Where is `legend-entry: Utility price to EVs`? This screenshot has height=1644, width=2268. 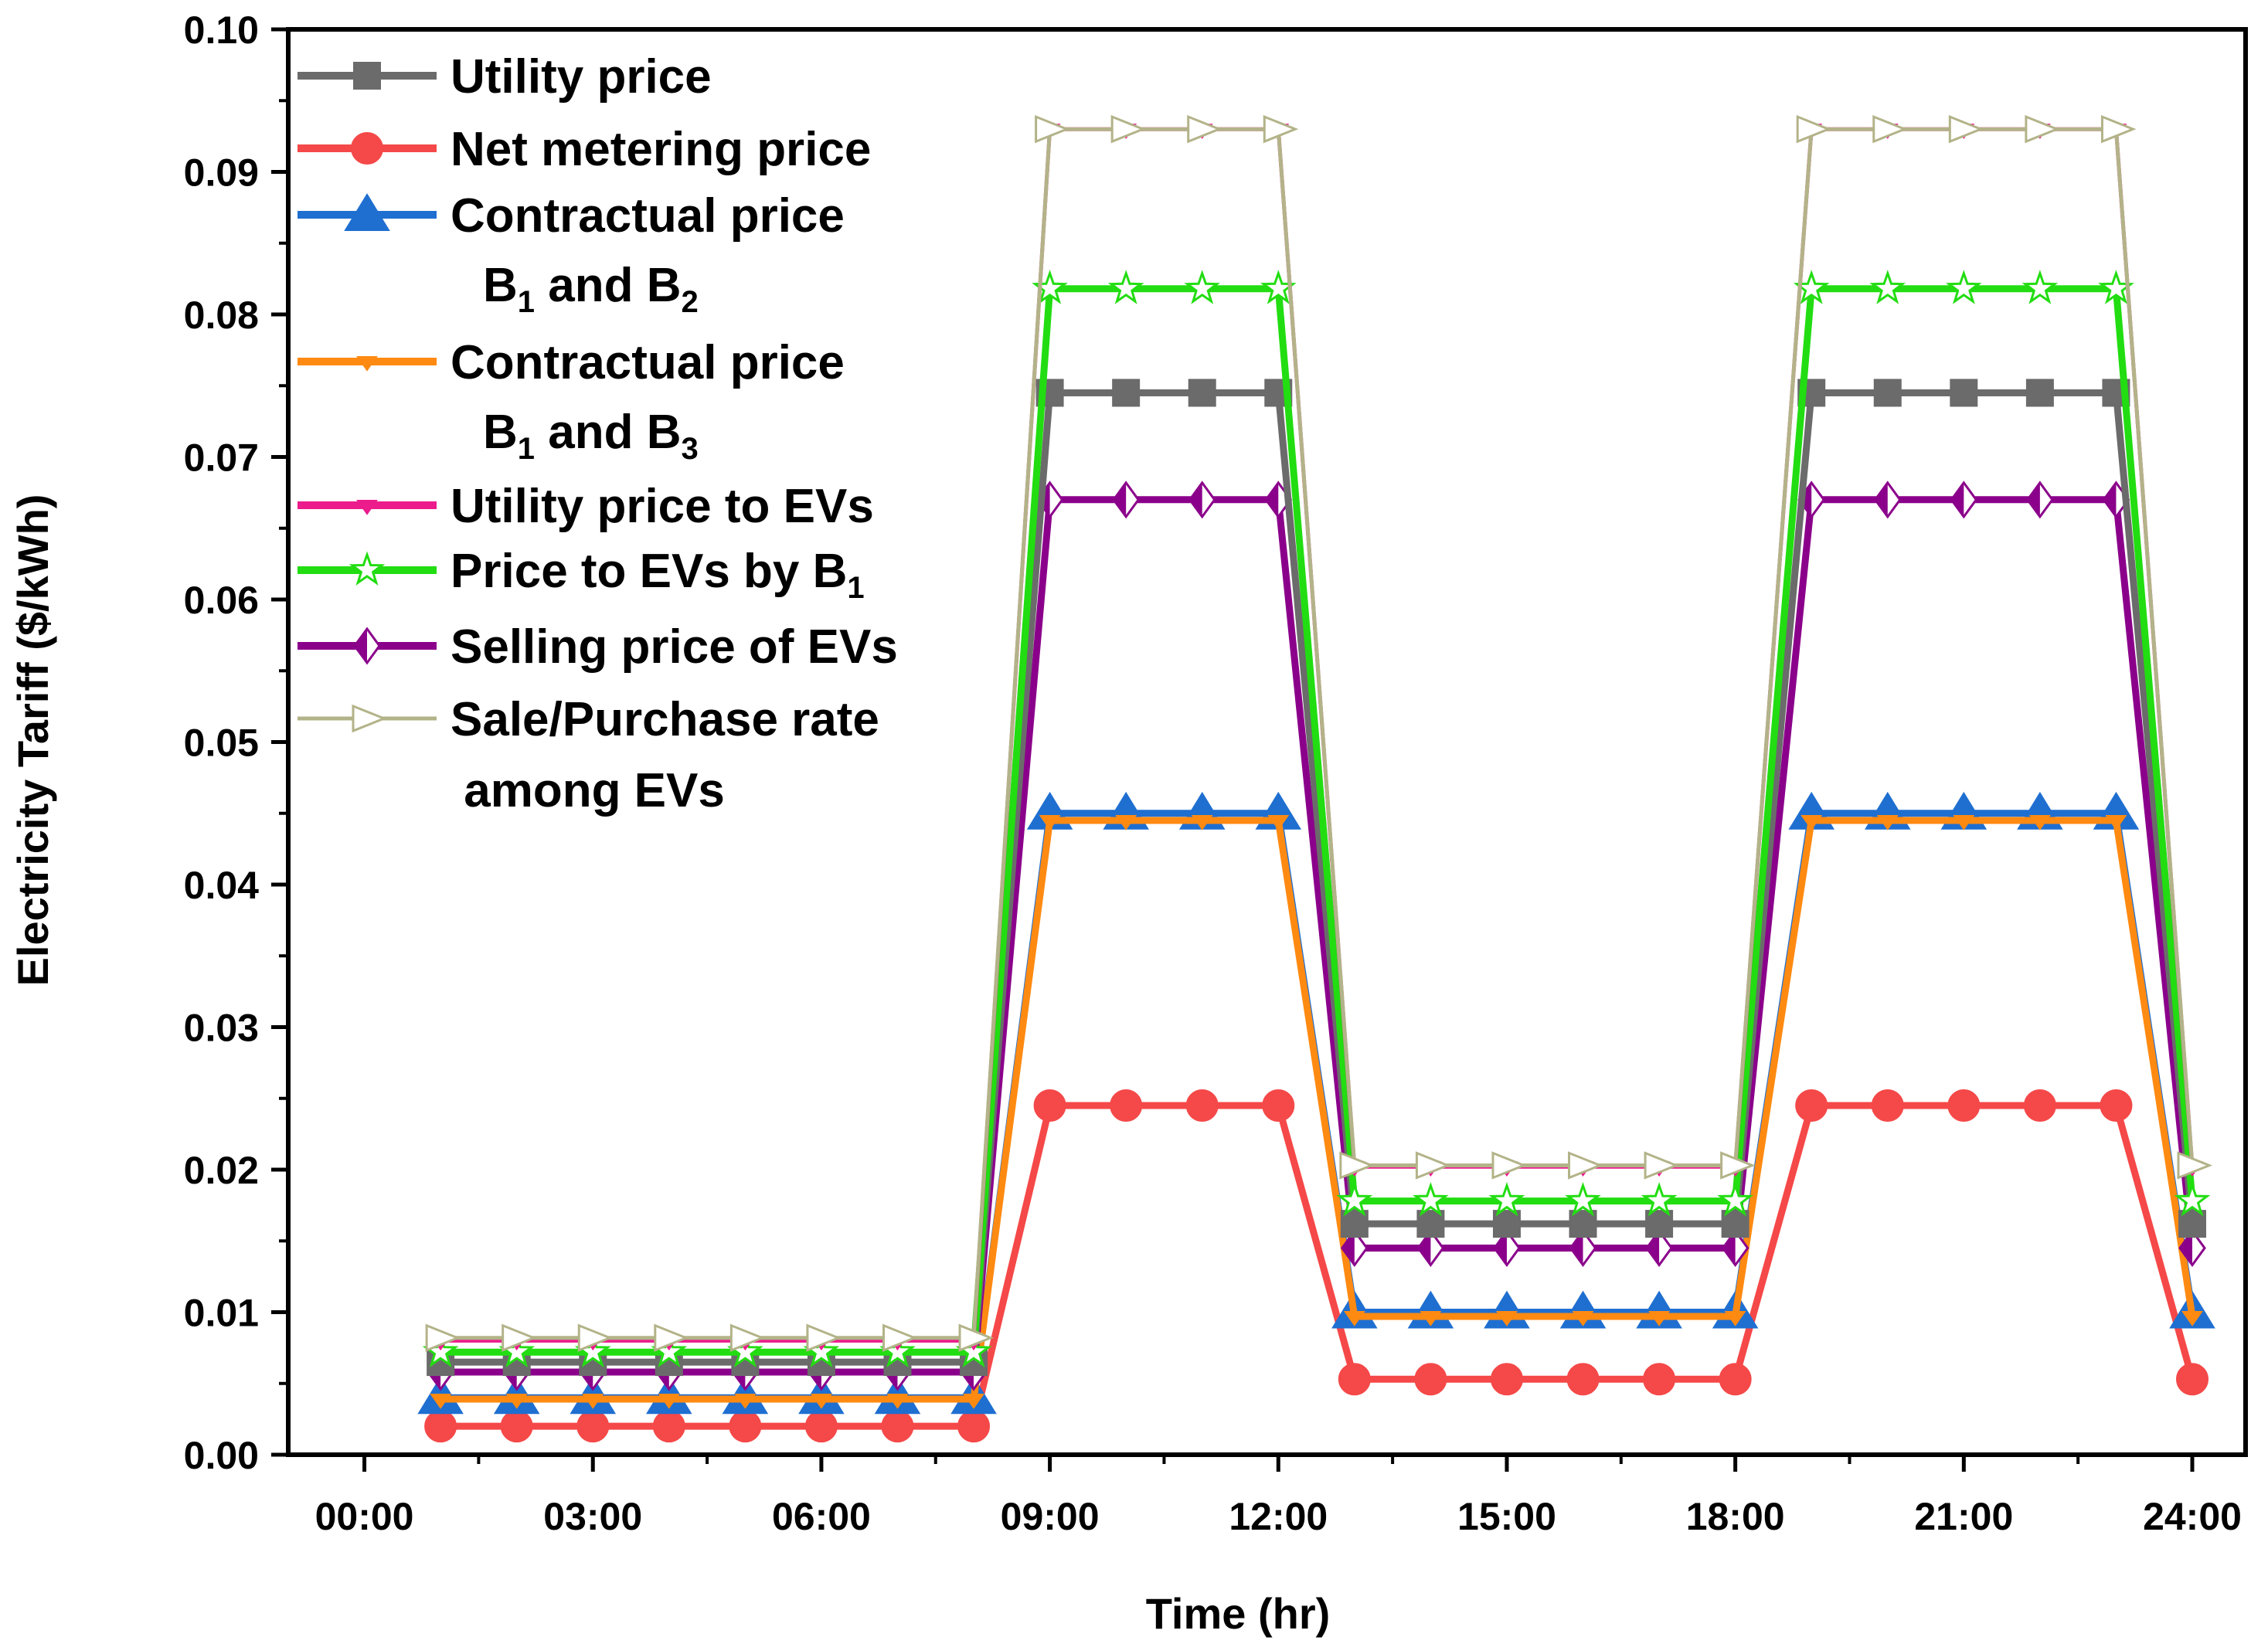 legend-entry: Utility price to EVs is located at coordinates (586, 506).